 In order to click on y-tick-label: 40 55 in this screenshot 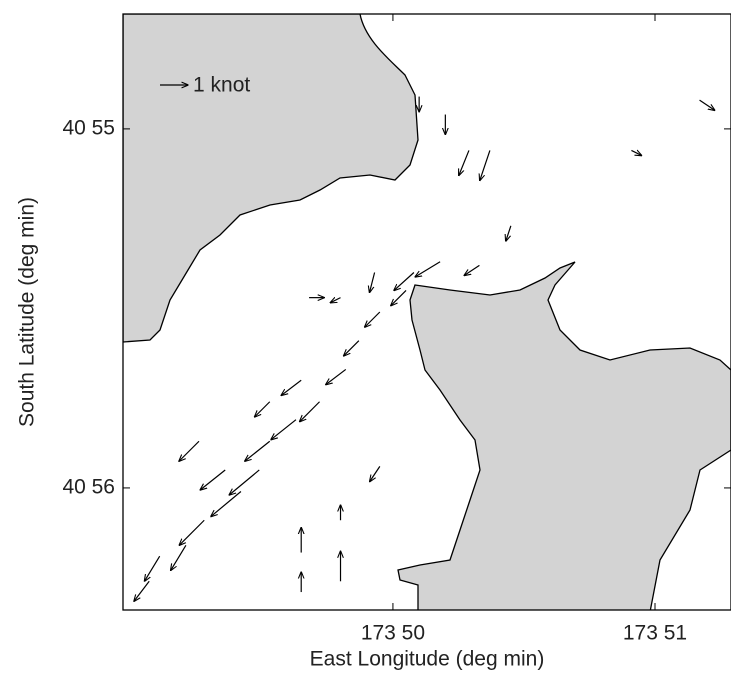, I will do `click(88, 127)`.